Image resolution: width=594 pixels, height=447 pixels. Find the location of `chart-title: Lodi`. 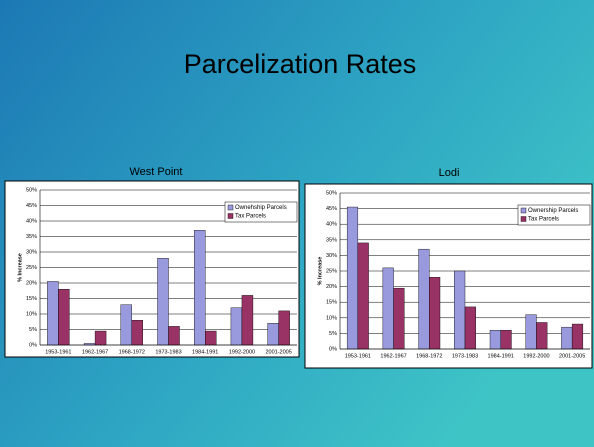

chart-title: Lodi is located at coordinates (449, 173).